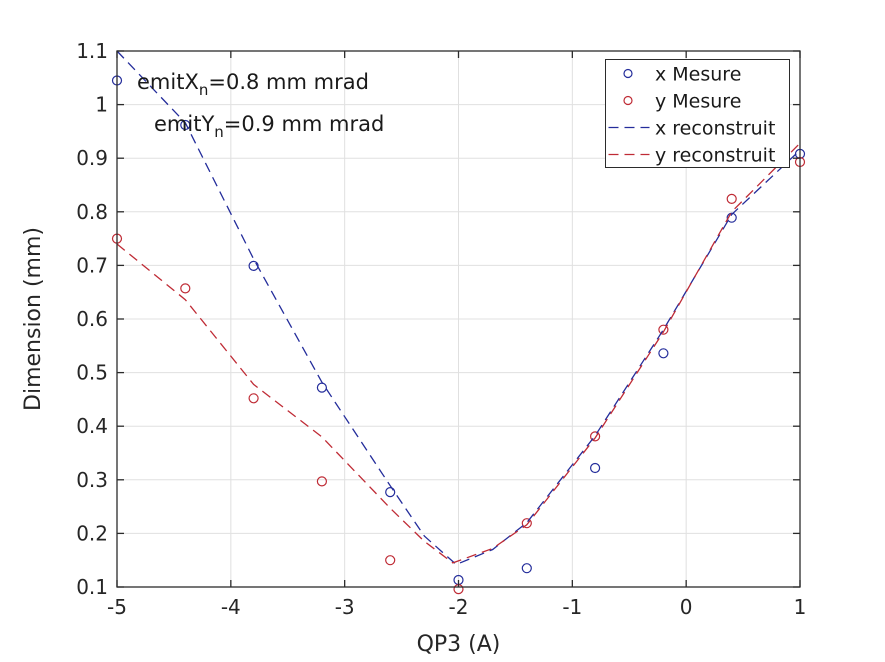 The image size is (885, 662). I want to click on x-tick-label: -4, so click(231, 607).